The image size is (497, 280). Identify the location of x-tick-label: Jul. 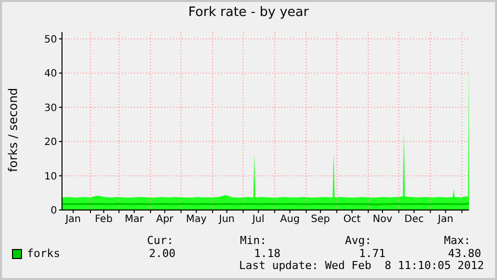
(257, 220).